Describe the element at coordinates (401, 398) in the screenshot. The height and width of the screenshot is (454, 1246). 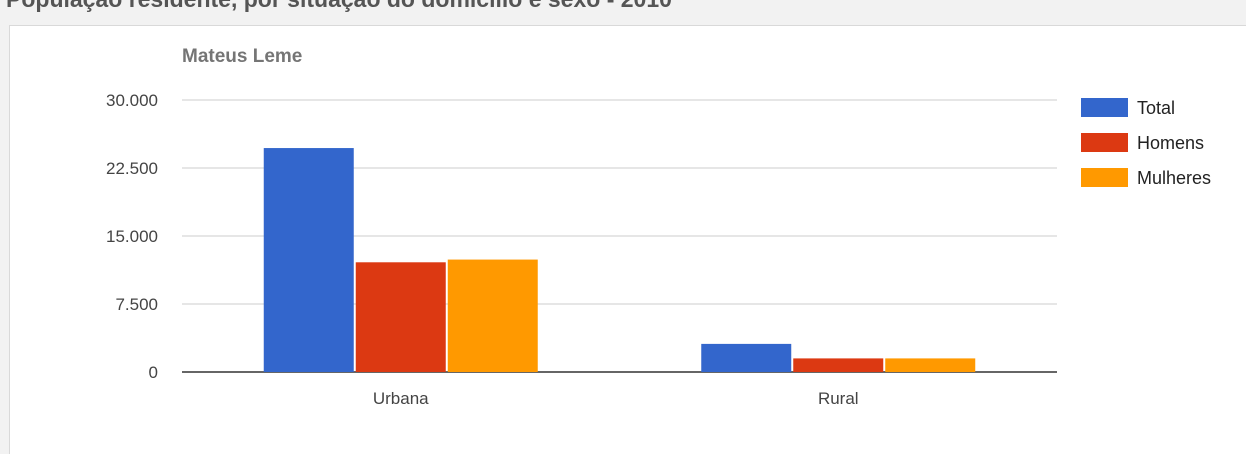
I see `x-category-label: Urbana` at that location.